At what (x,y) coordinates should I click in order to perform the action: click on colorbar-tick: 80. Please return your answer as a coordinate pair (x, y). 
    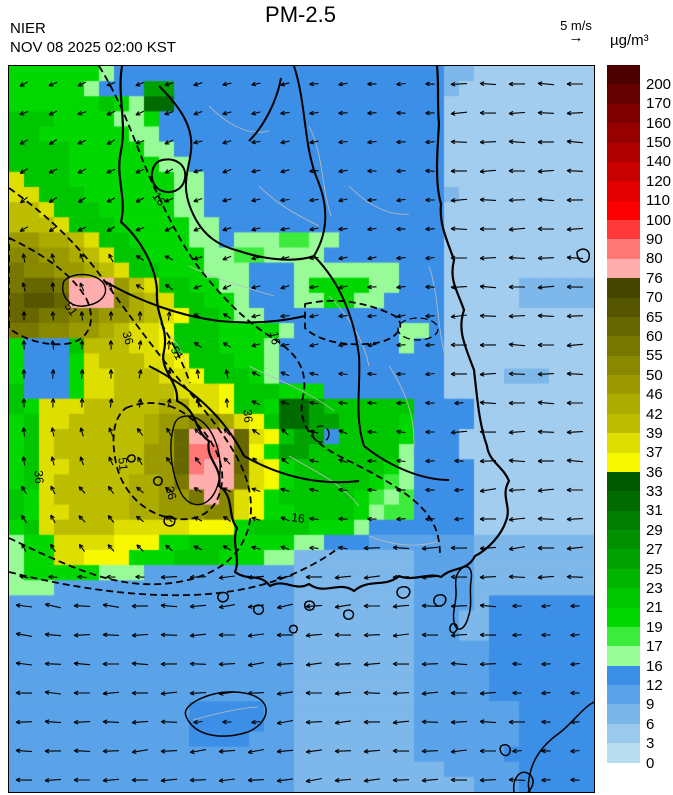
    Looking at the image, I should click on (654, 259).